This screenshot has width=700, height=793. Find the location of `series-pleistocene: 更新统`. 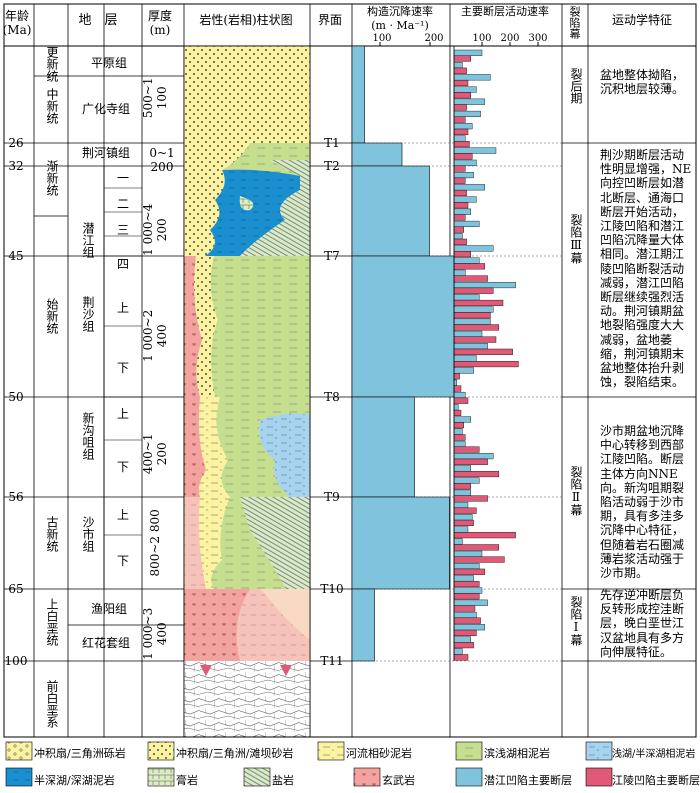

series-pleistocene: 更新统 is located at coordinates (52, 64).